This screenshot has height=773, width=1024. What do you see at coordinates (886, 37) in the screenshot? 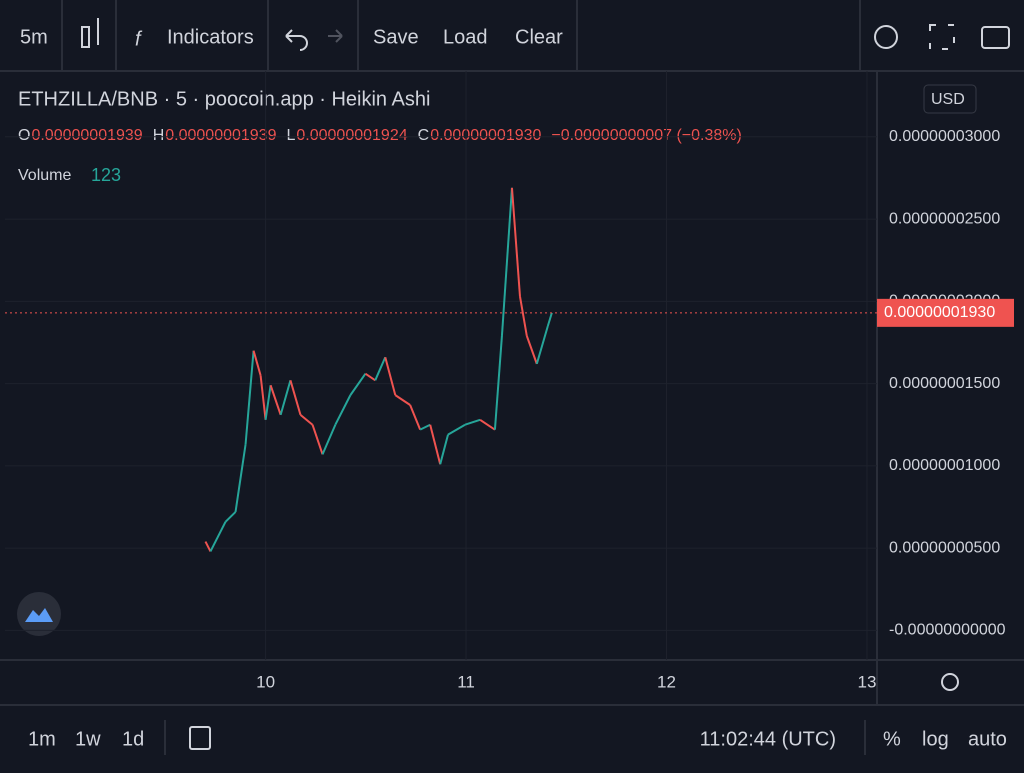
I see `settings-icon` at bounding box center [886, 37].